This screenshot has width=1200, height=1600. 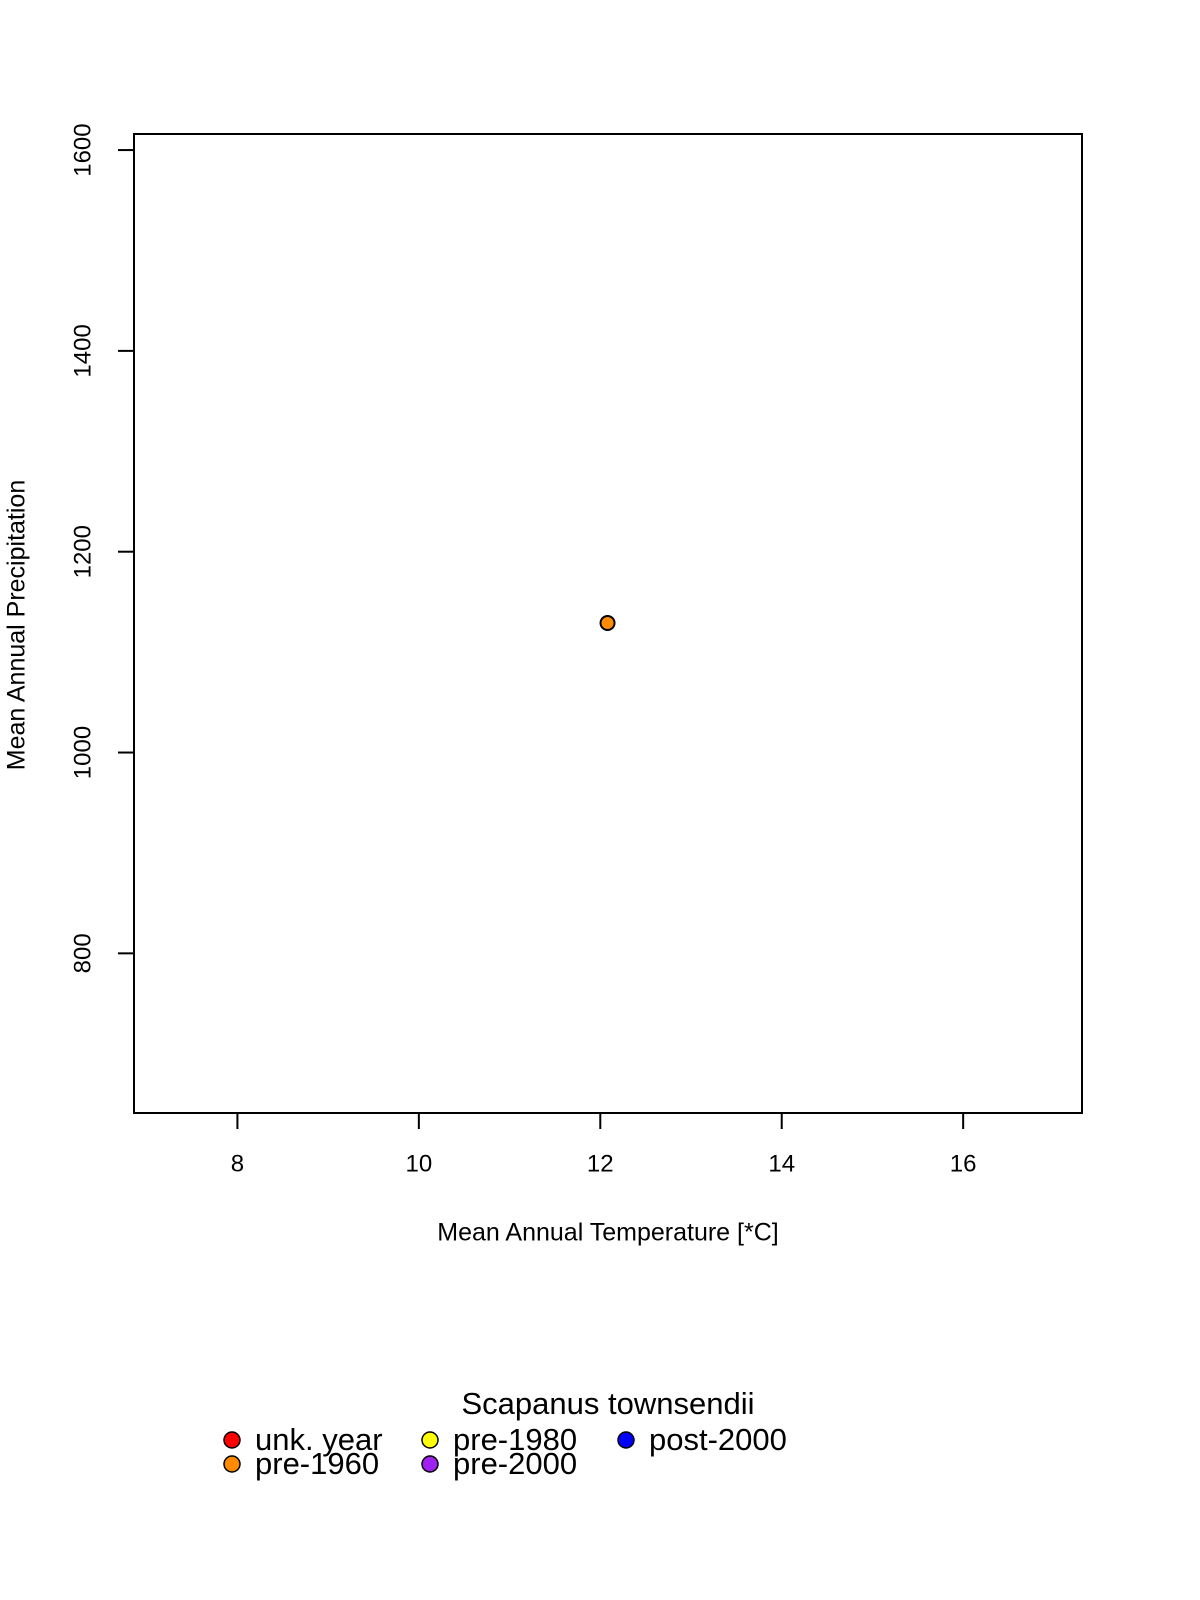 I want to click on legend-label: pre-2000, so click(x=515, y=1463).